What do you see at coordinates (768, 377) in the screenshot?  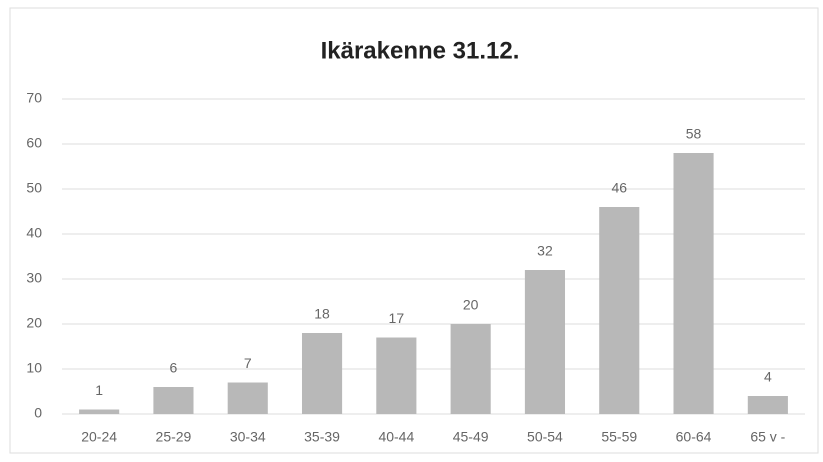 I see `data-label: 4` at bounding box center [768, 377].